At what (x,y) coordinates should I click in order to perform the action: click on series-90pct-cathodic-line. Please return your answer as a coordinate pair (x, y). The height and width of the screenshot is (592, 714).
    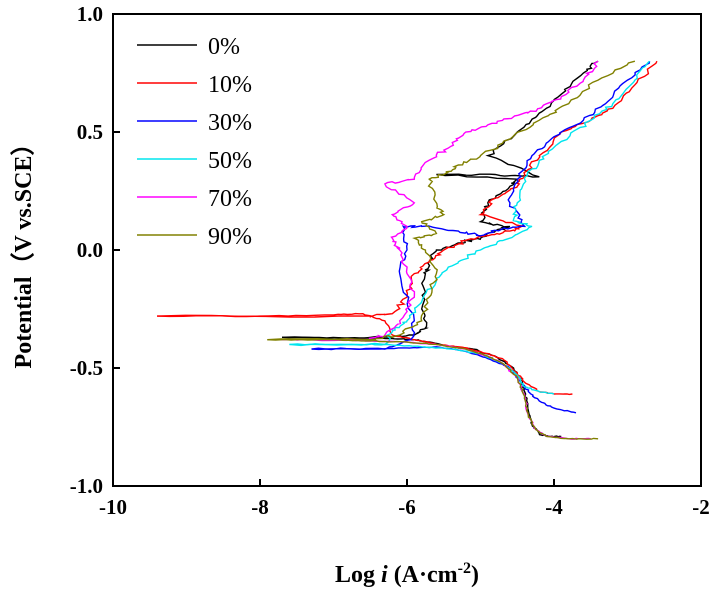
    Looking at the image, I should click on (433, 389).